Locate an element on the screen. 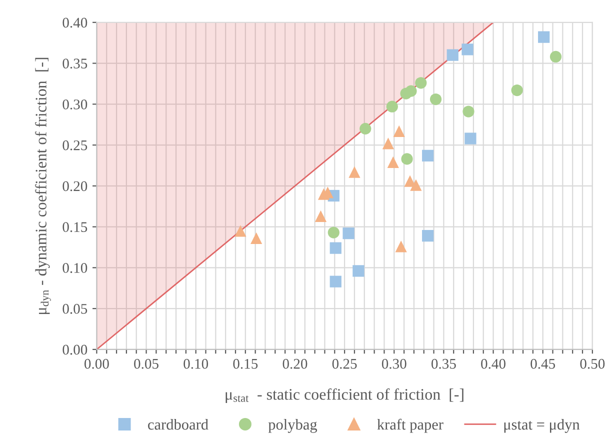 The height and width of the screenshot is (448, 612). x-tick-label: 0.25 is located at coordinates (344, 363).